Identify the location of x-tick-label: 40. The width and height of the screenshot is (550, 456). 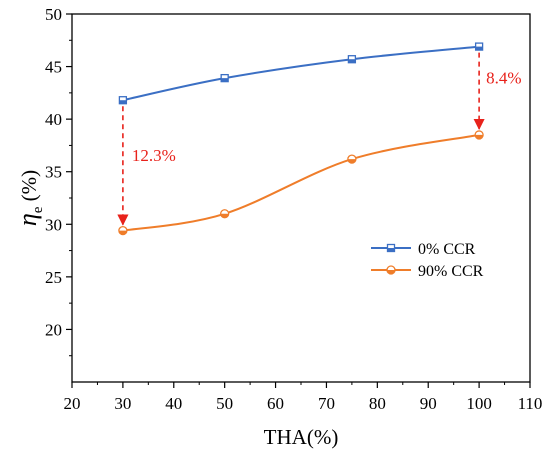
(173, 403).